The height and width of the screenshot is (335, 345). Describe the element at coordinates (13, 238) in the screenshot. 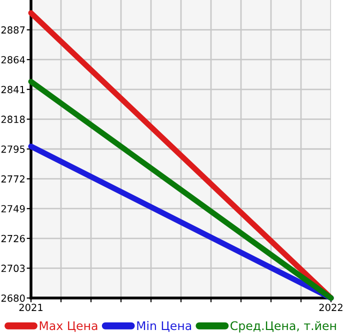

I see `y-tick-label: 2726` at that location.